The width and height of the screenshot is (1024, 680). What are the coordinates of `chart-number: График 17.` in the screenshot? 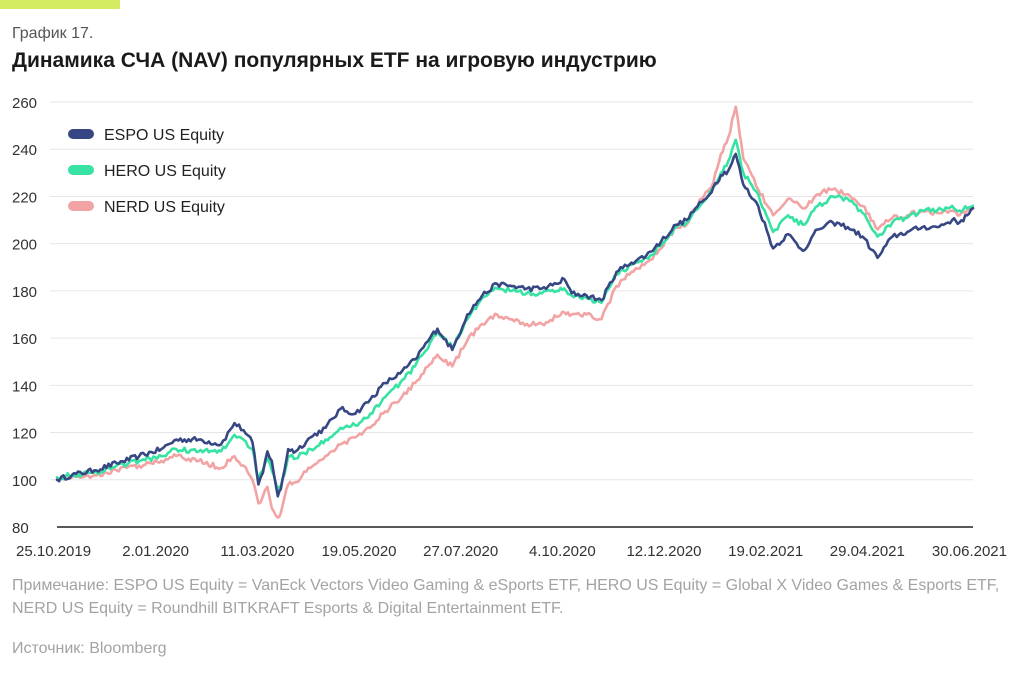 It's located at (53, 33).